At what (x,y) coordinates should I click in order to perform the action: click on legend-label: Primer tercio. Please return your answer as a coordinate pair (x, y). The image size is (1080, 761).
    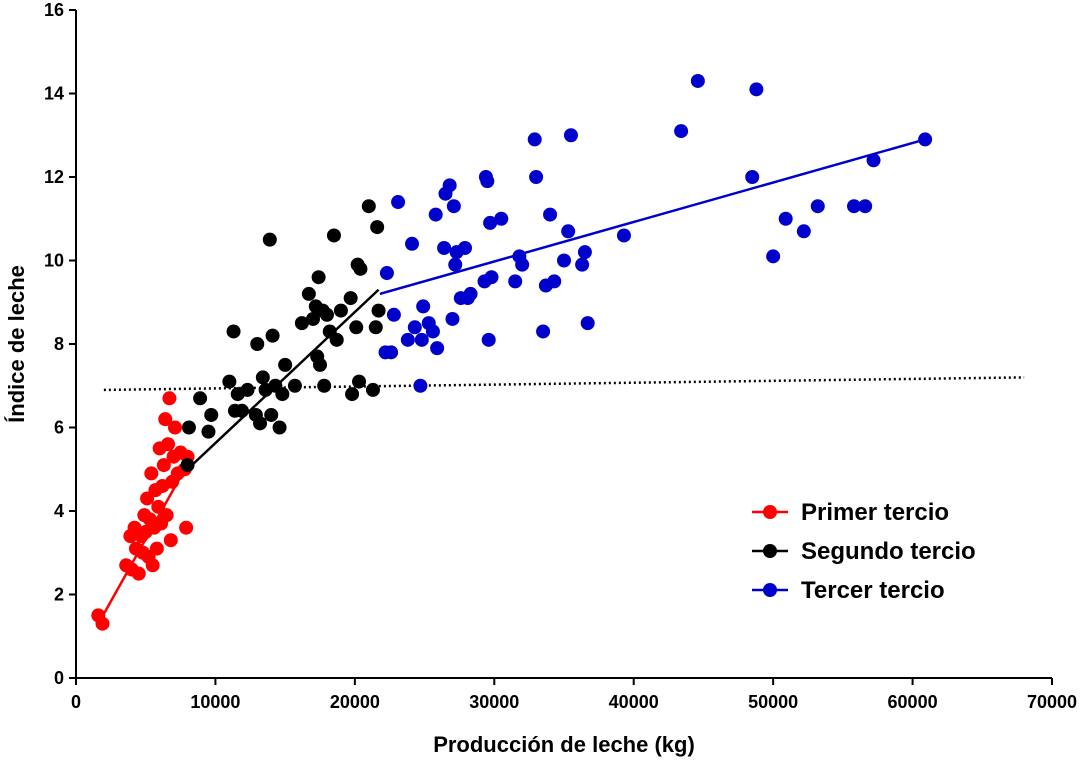
    Looking at the image, I should click on (875, 512).